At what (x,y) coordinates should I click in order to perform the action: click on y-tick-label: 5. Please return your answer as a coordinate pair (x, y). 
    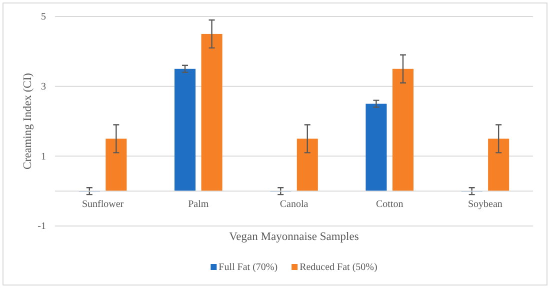
    Looking at the image, I should click on (43, 17).